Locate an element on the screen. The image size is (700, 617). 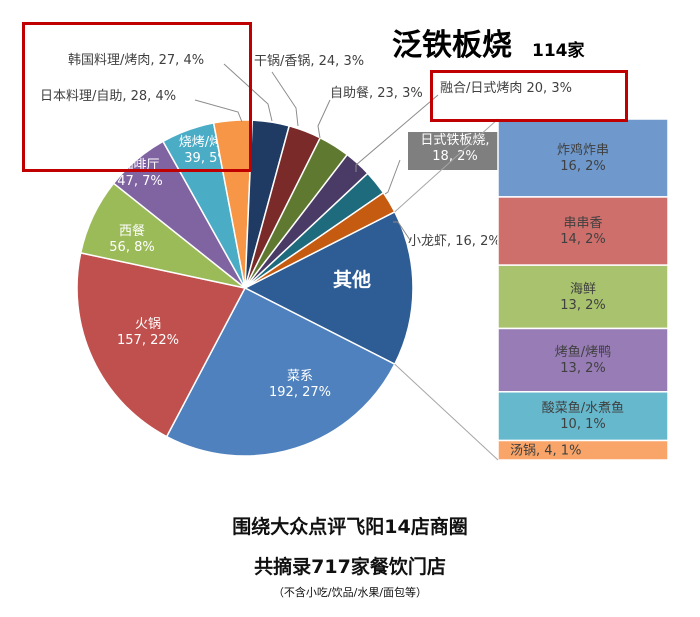
pie-data-label: 小龙虾, 16, 2% is located at coordinates (454, 241).